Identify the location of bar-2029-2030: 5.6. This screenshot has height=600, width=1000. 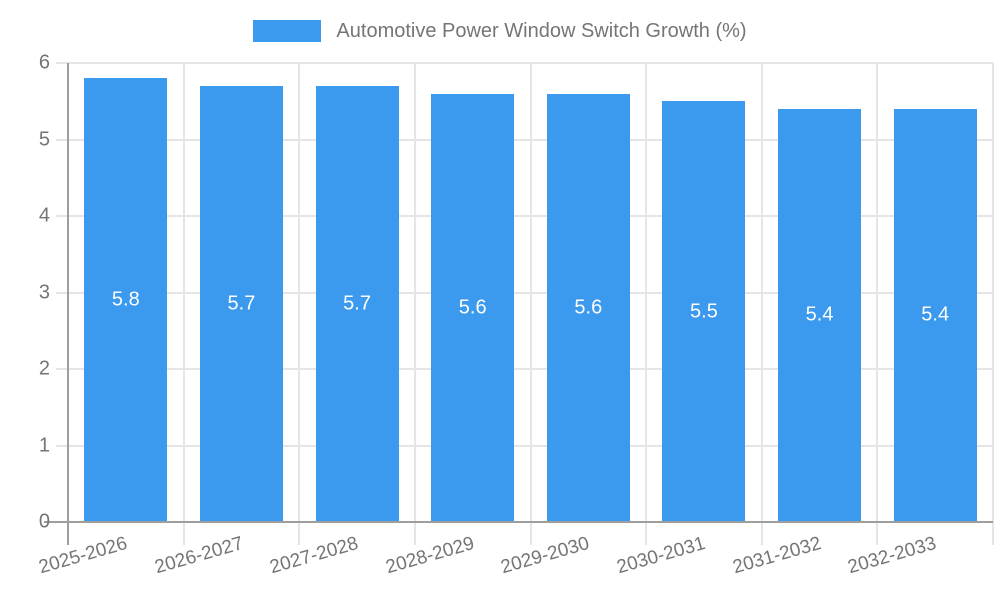
(588, 307).